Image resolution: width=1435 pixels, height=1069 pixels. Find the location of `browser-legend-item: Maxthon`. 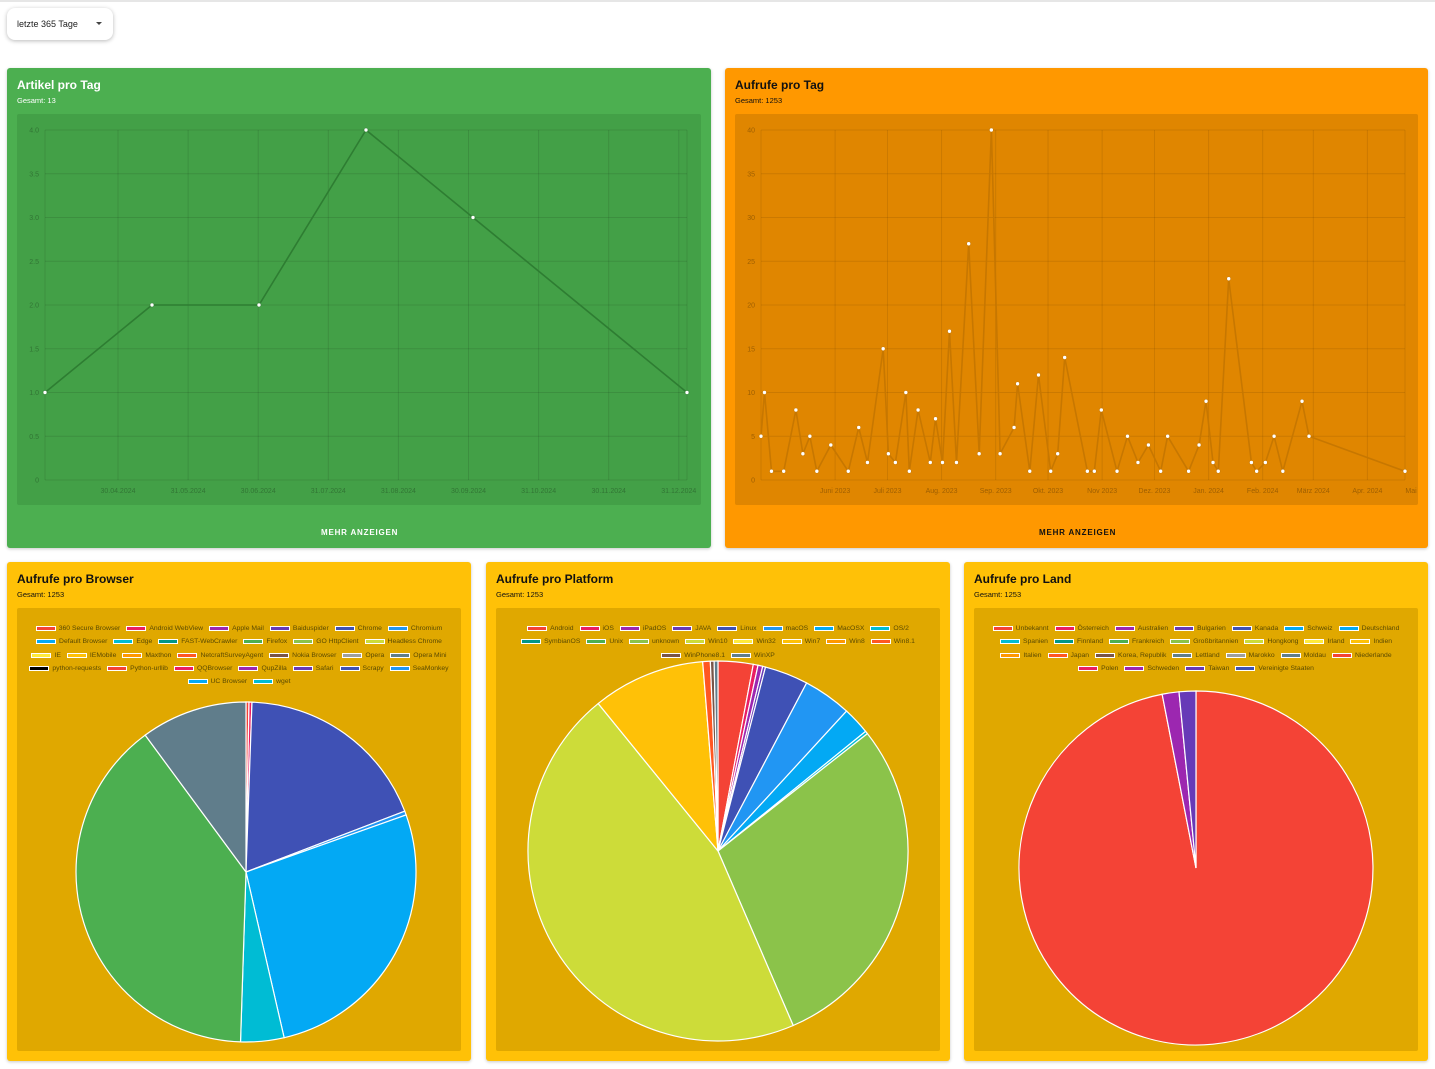

browser-legend-item: Maxthon is located at coordinates (146, 655).